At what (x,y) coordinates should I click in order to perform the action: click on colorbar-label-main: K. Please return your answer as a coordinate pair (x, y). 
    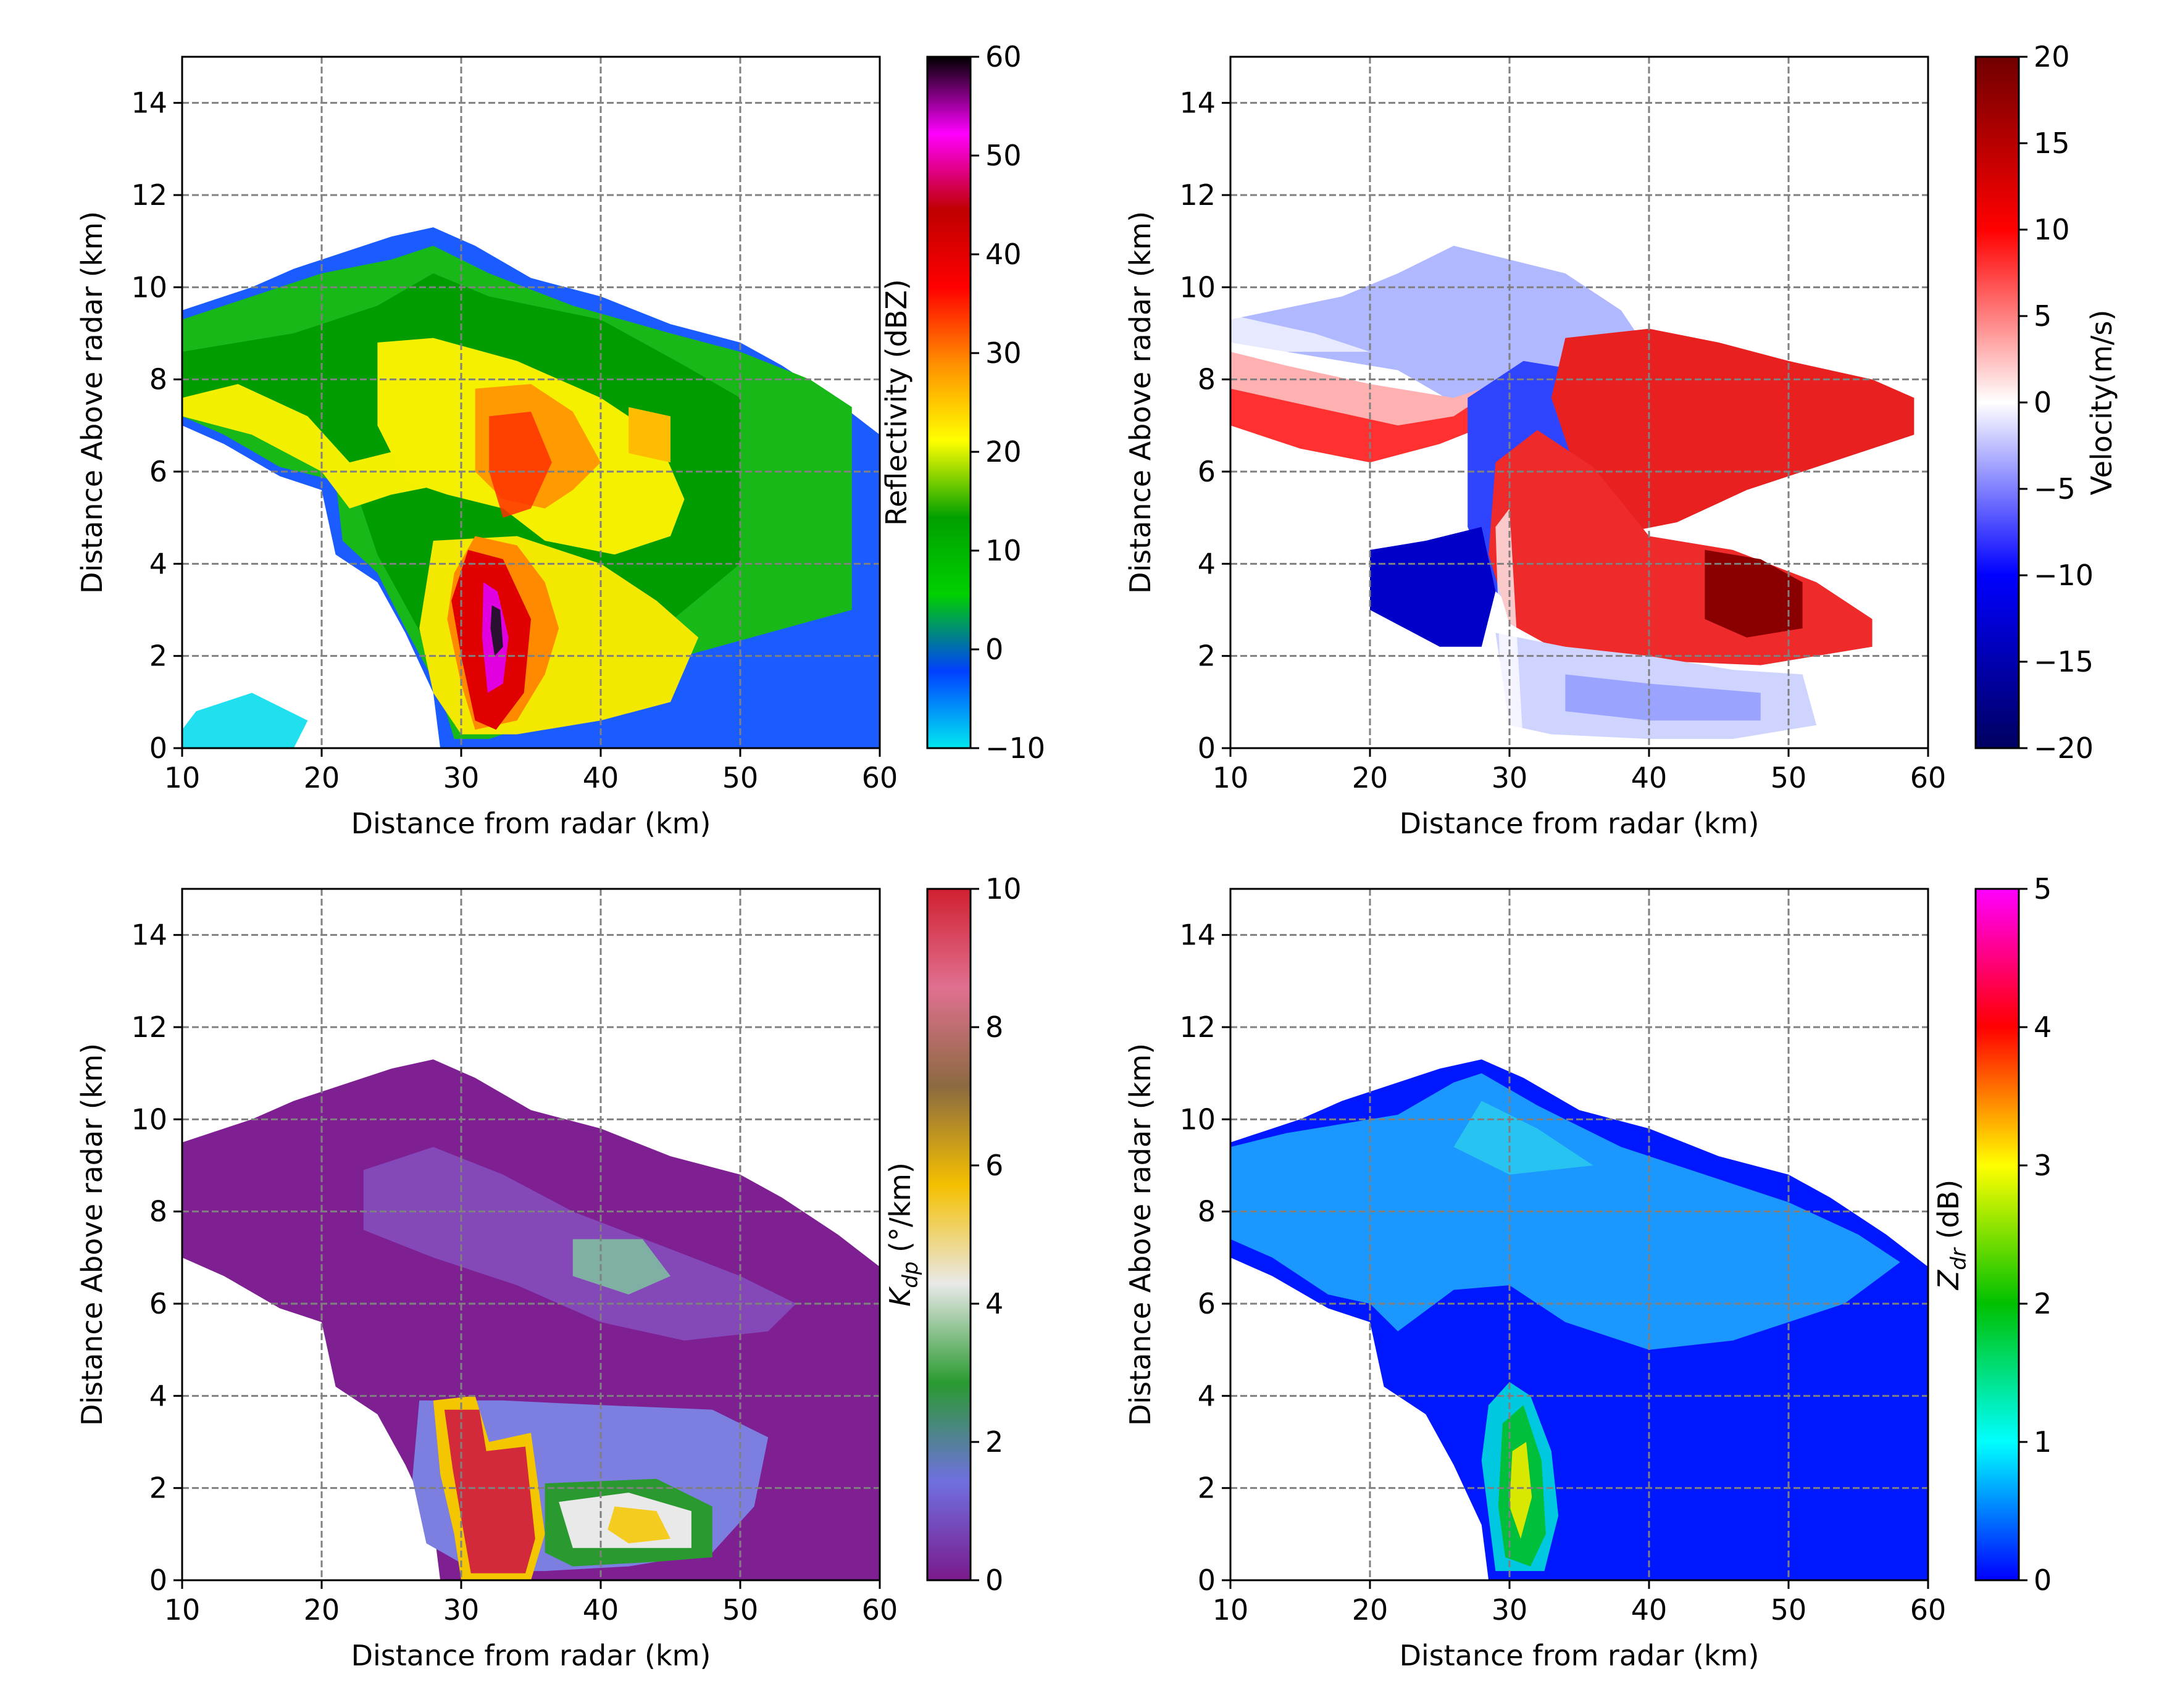
    Looking at the image, I should click on (900, 1296).